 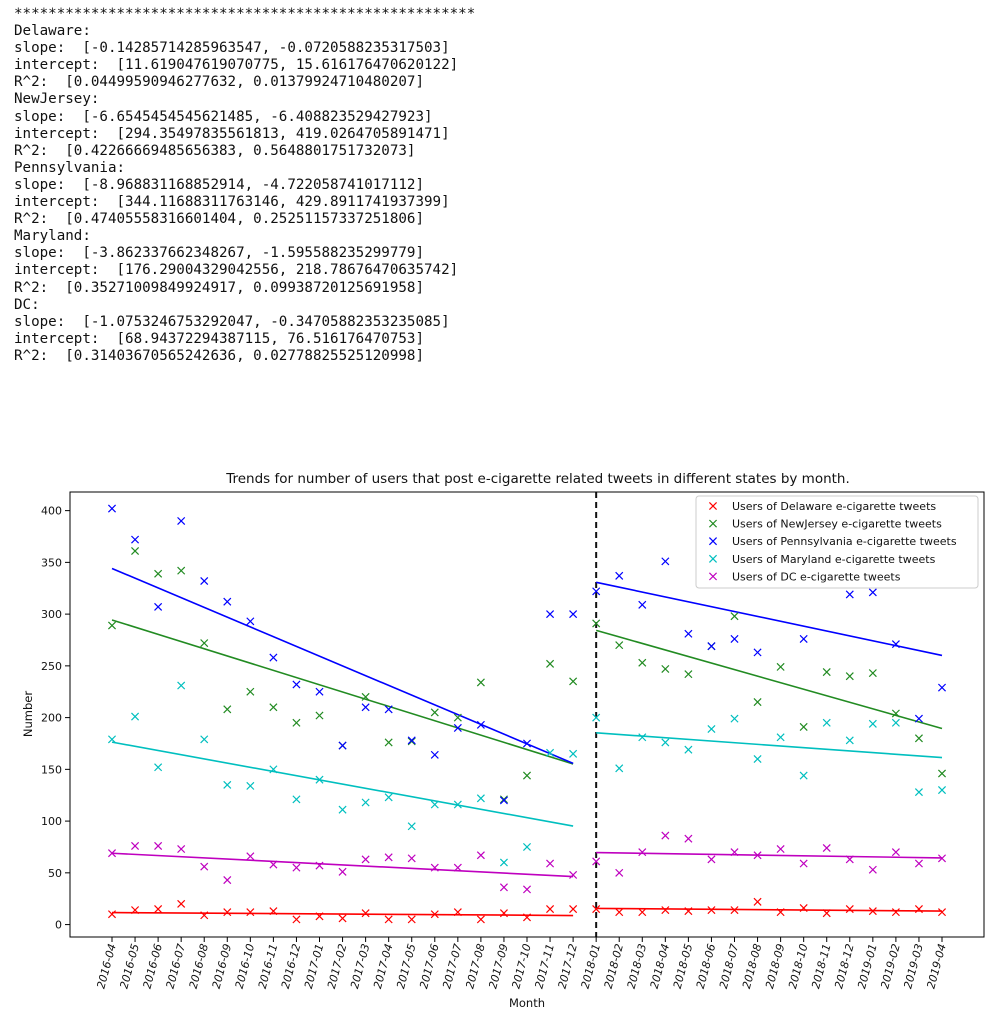 What do you see at coordinates (314, 966) in the screenshot?
I see `x-tick-label: 2017-01` at bounding box center [314, 966].